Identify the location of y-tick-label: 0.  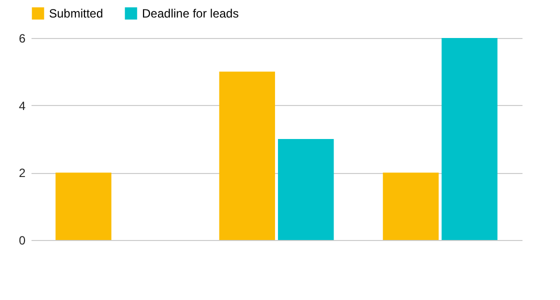
(22, 241).